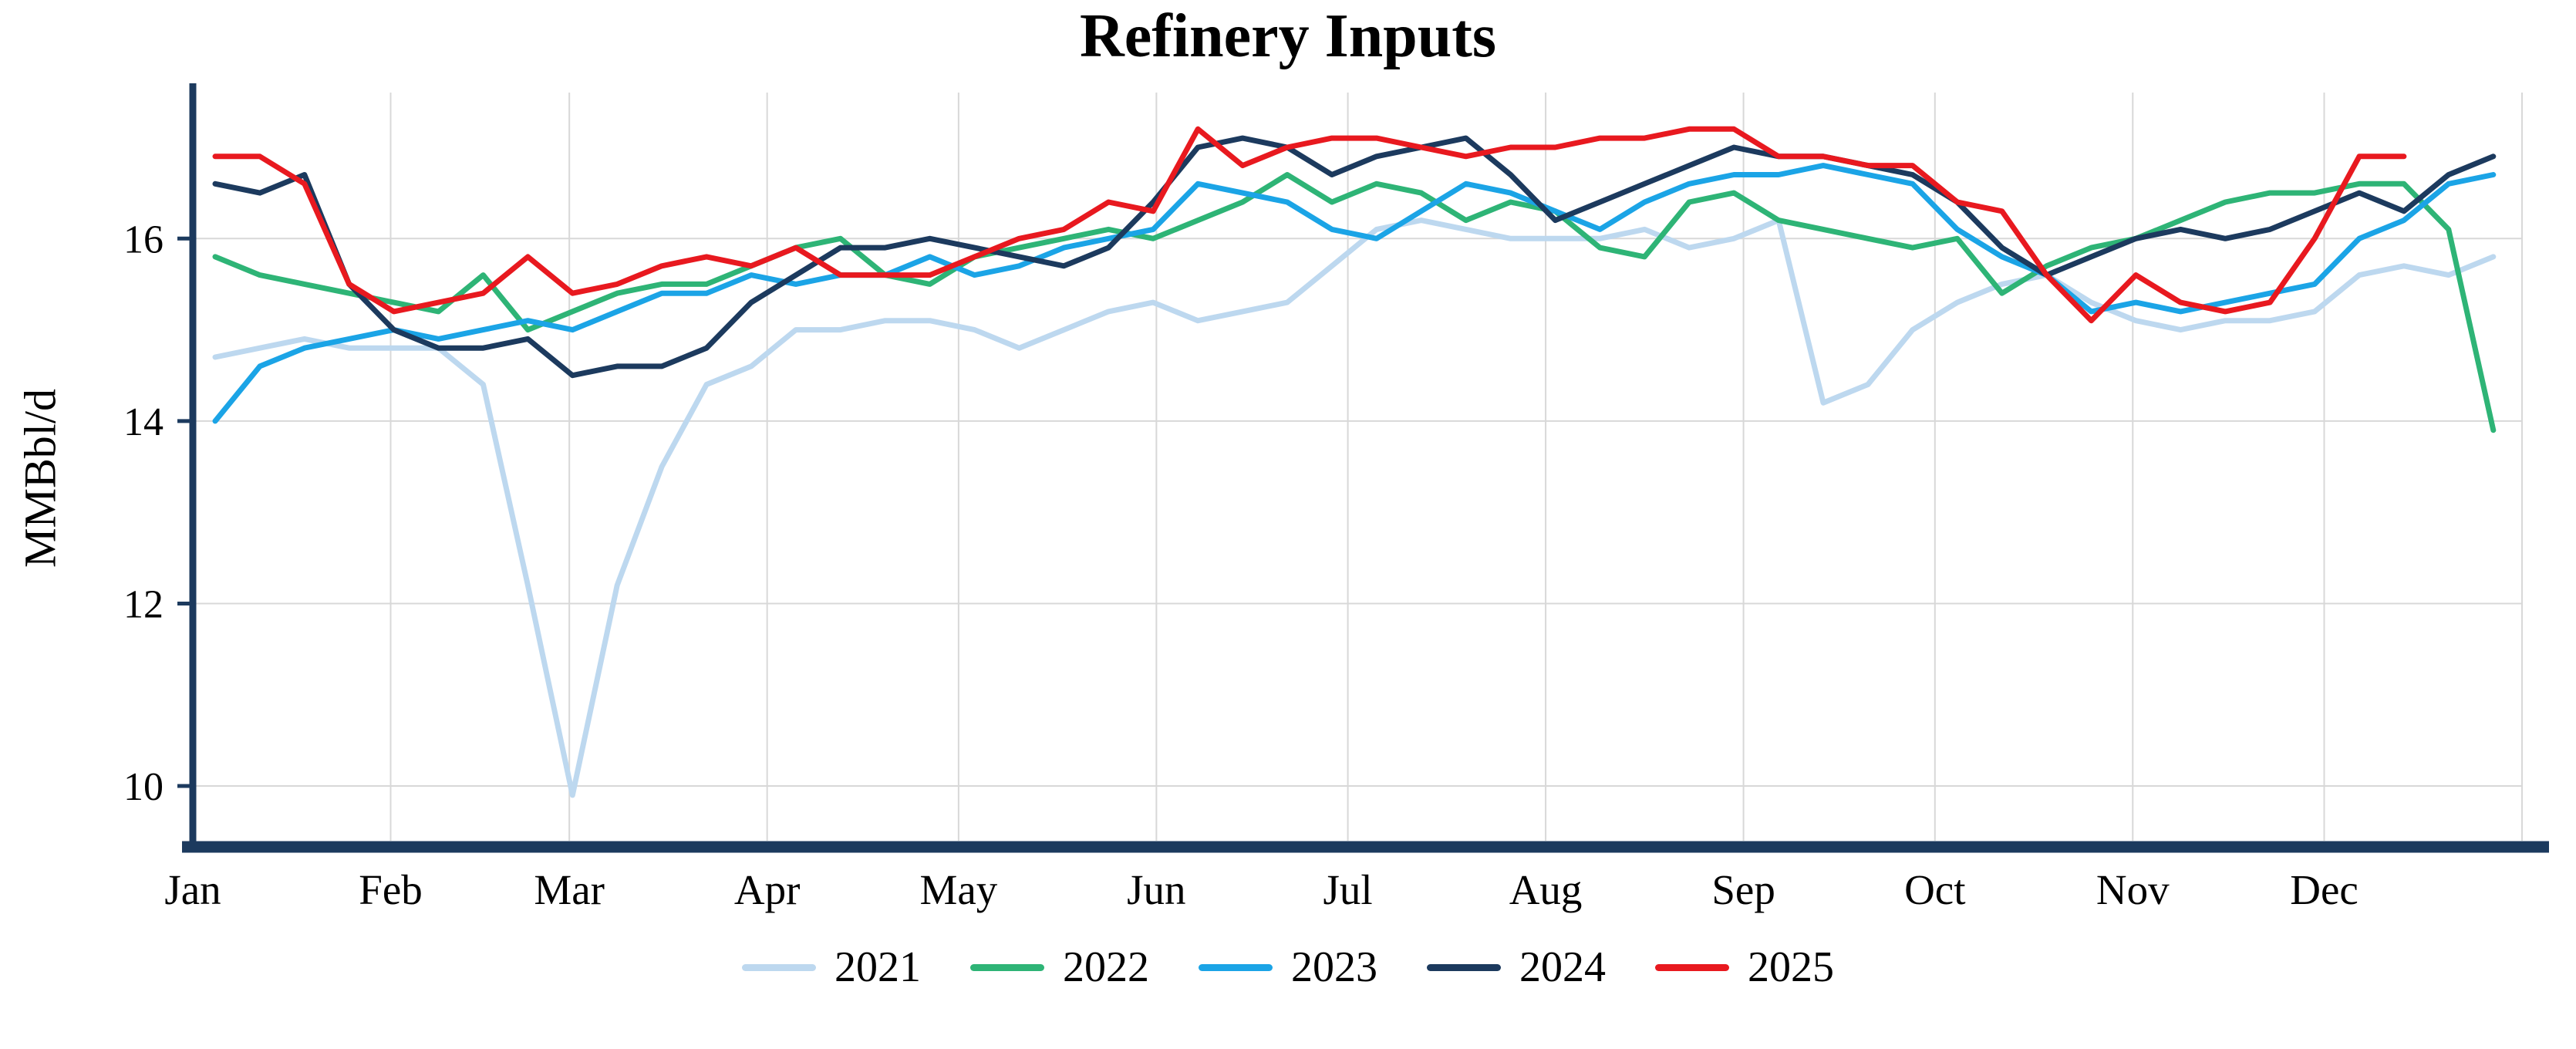 This screenshot has width=2576, height=1049. Describe the element at coordinates (1236, 967) in the screenshot. I see `legend-swatch-2023` at that location.